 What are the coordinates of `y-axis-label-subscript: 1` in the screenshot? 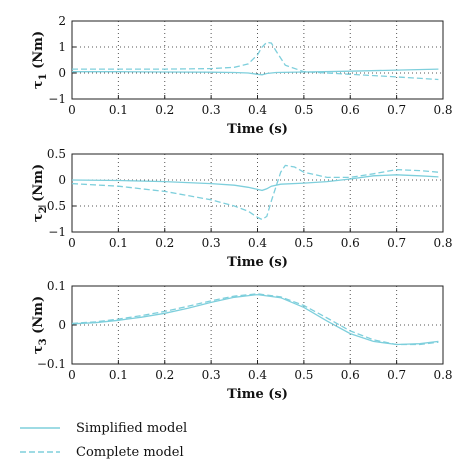 It's located at (43, 76).